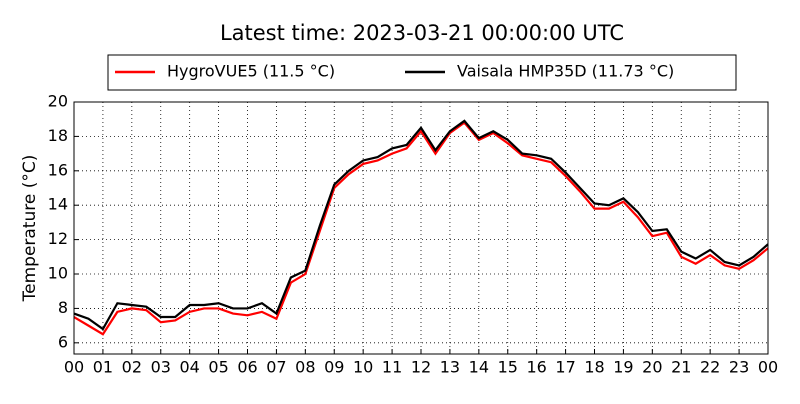 This screenshot has width=800, height=404. I want to click on x-tick-label: 02, so click(132, 367).